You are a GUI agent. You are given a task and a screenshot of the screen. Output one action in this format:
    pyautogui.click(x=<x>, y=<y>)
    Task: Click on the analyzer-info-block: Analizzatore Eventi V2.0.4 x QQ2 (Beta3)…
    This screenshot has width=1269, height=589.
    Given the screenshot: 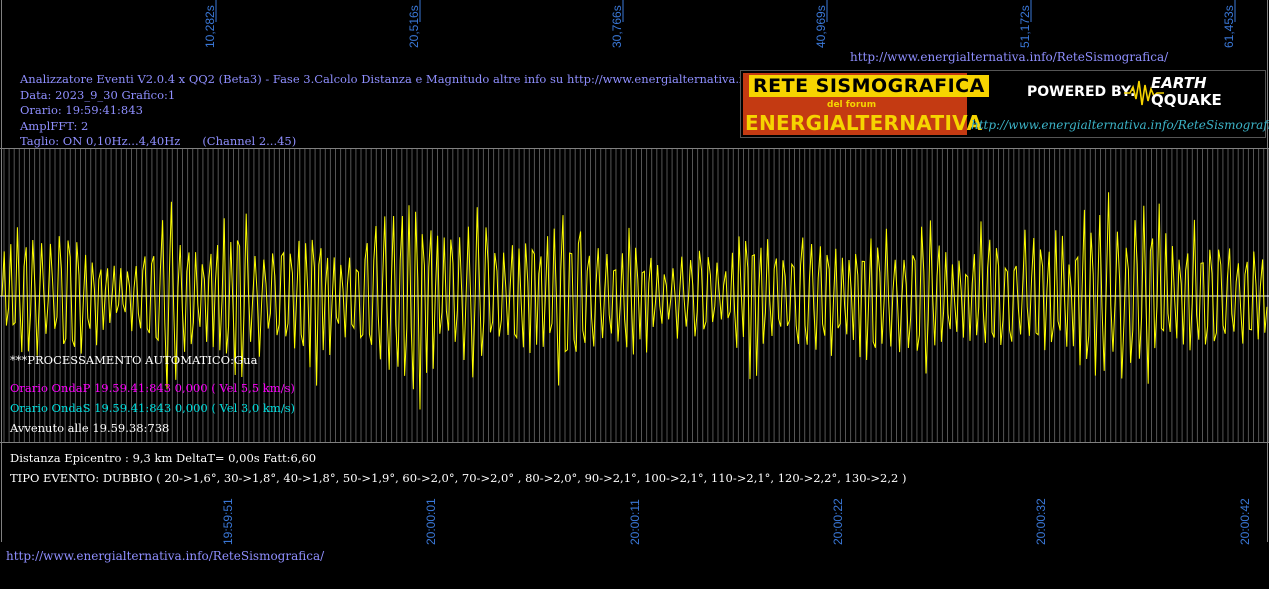 What is the action you would take?
    pyautogui.click(x=420, y=111)
    